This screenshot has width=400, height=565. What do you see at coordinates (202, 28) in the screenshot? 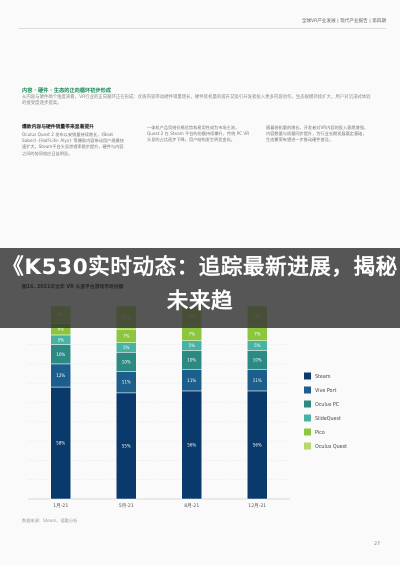
I see `header-rule` at bounding box center [202, 28].